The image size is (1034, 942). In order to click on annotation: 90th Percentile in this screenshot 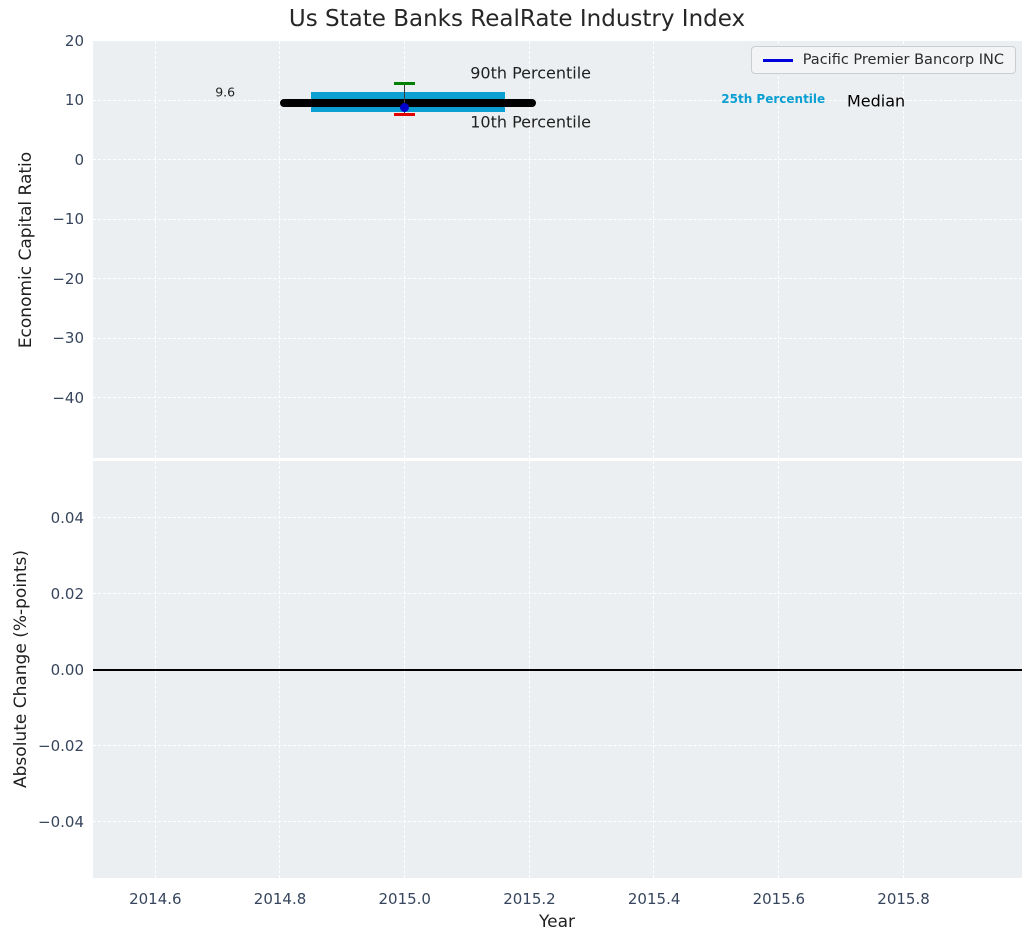, I will do `click(530, 73)`.